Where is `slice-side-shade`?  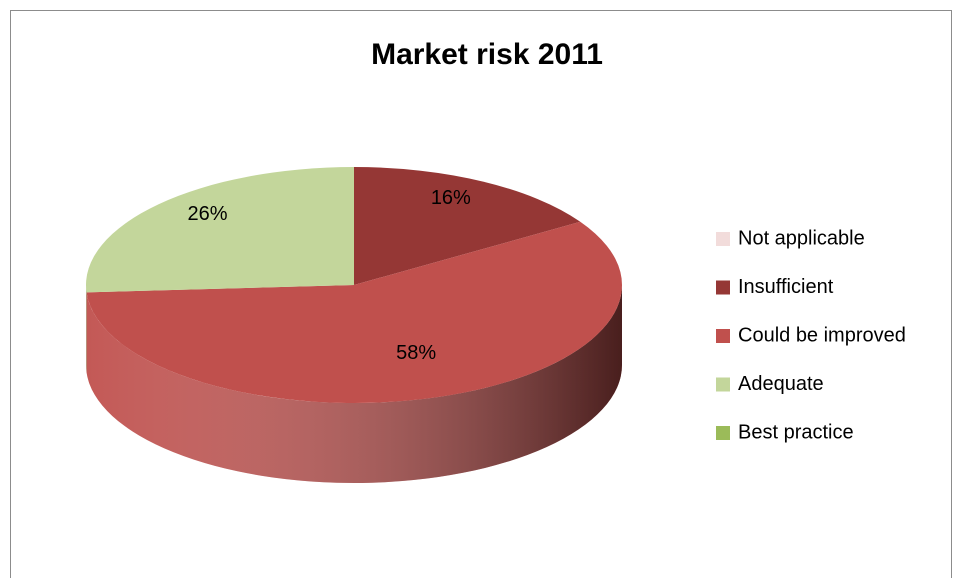
slice-side-shade is located at coordinates (86, 329).